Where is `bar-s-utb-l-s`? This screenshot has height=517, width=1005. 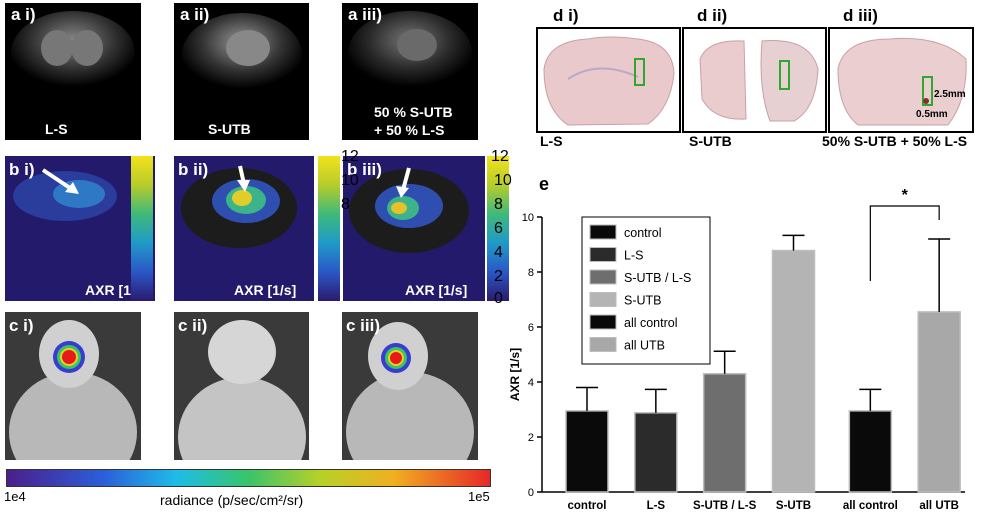 bar-s-utb-l-s is located at coordinates (724, 433).